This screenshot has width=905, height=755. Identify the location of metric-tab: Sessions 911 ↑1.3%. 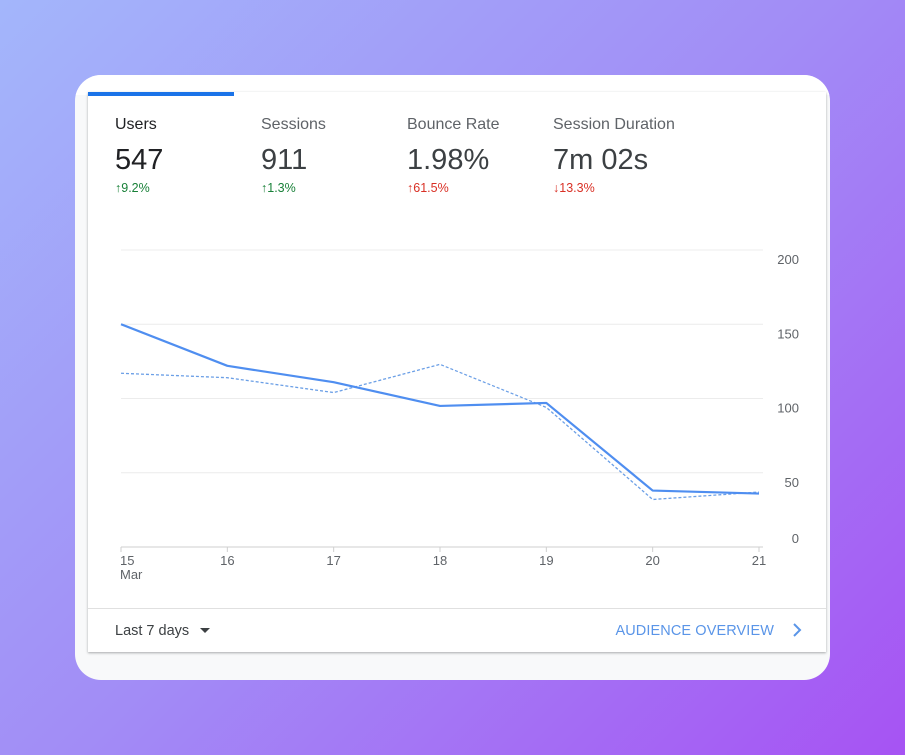
(307, 152).